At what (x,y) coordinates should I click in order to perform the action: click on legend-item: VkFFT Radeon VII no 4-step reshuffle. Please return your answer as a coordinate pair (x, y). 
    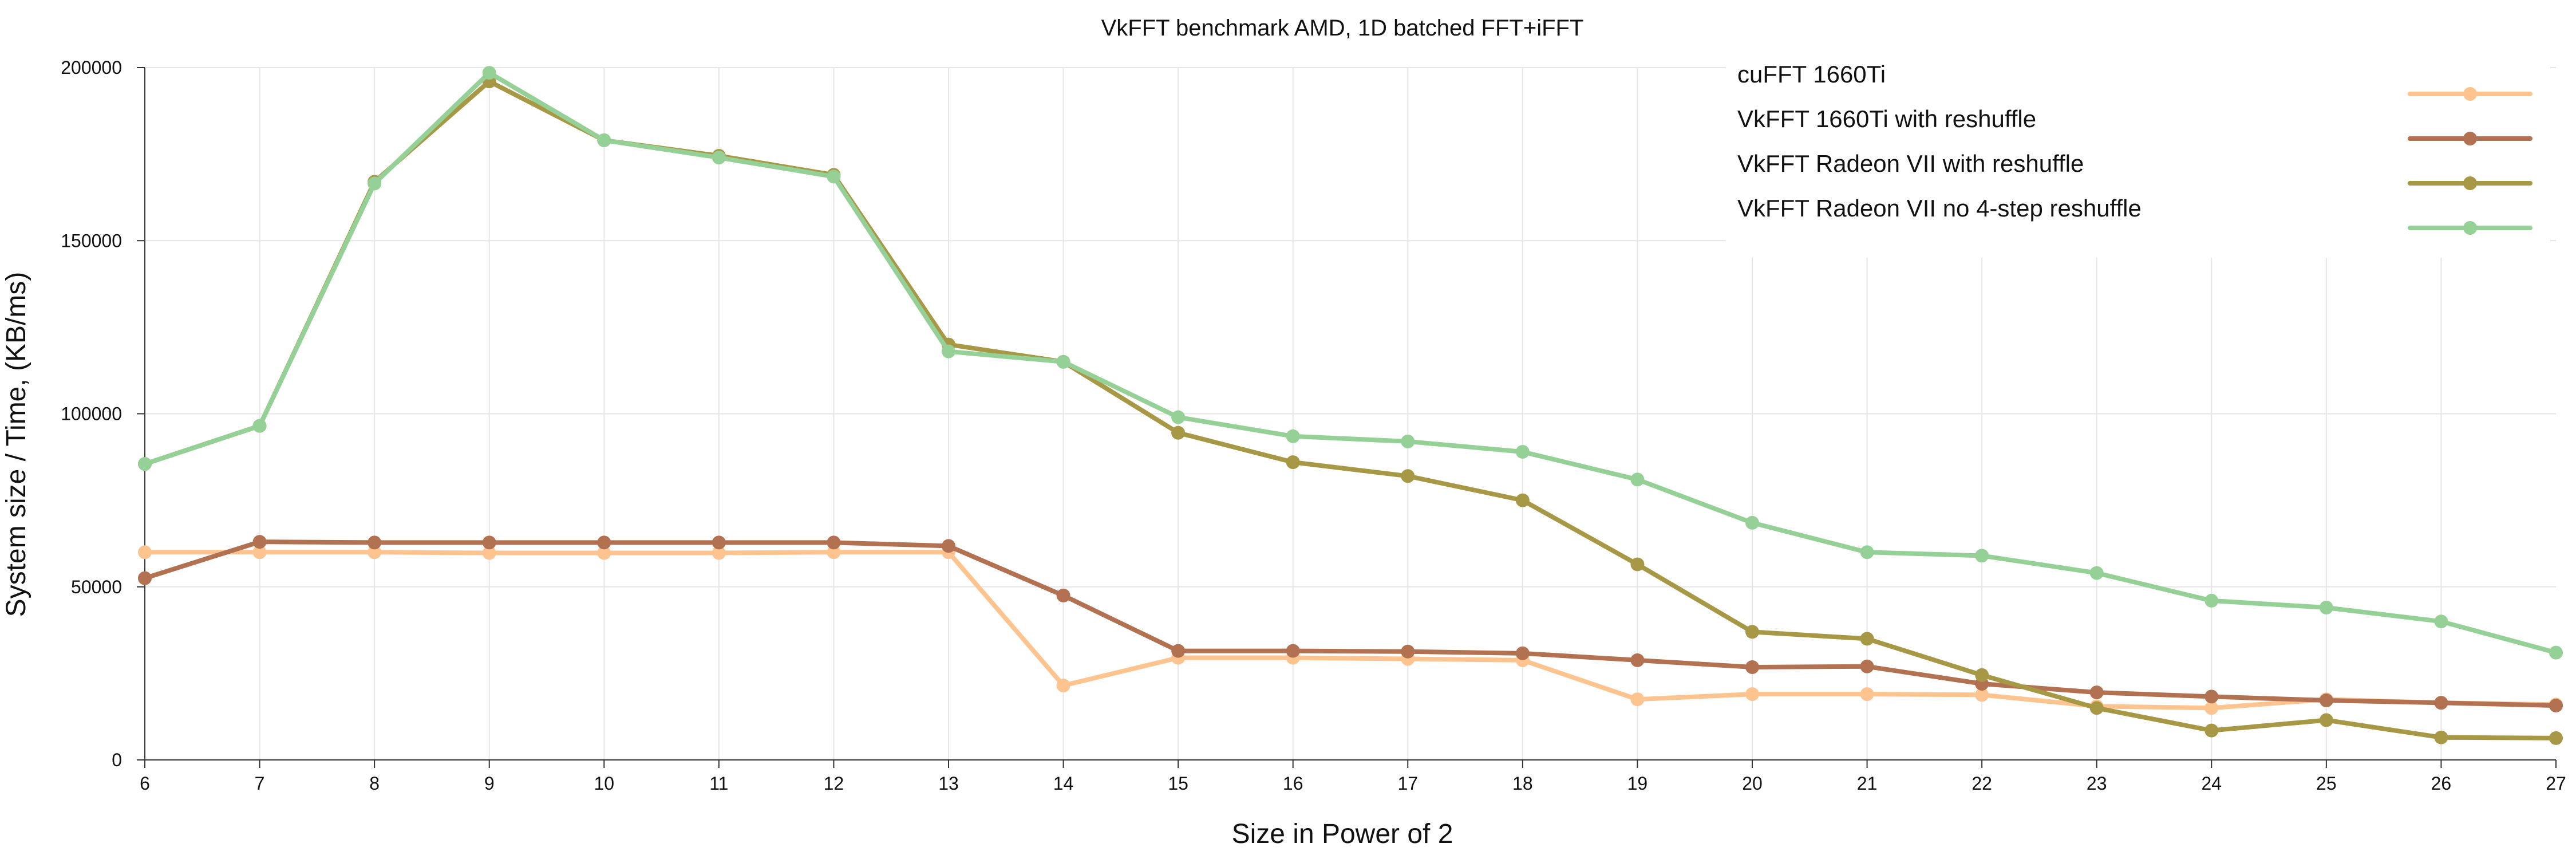
    Looking at the image, I should click on (2134, 215).